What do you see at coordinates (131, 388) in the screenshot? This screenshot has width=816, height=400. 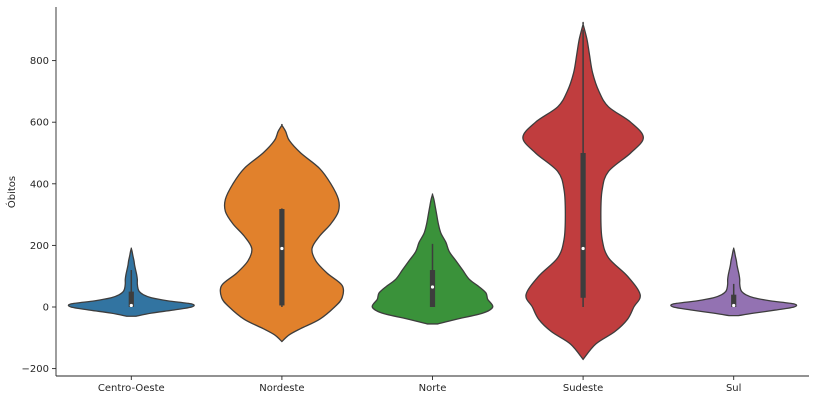 I see `x-tick-label: Centro-Oeste` at bounding box center [131, 388].